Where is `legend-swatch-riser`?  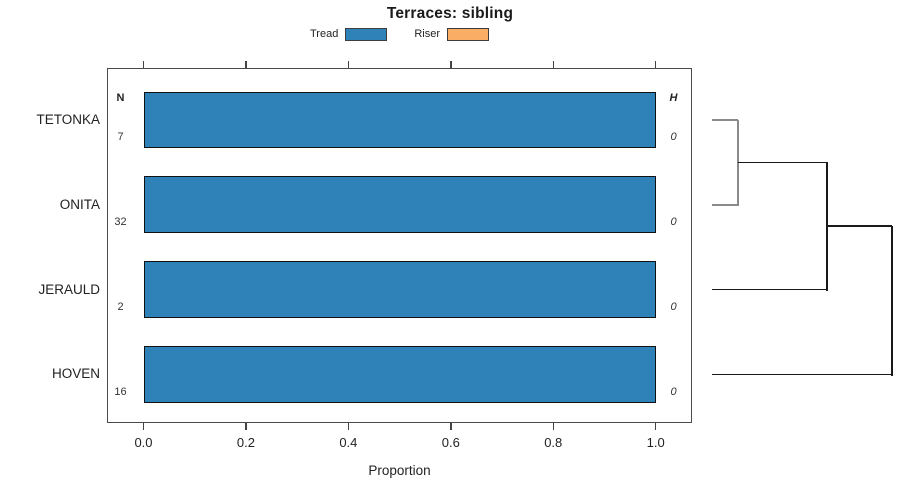
legend-swatch-riser is located at coordinates (468, 34).